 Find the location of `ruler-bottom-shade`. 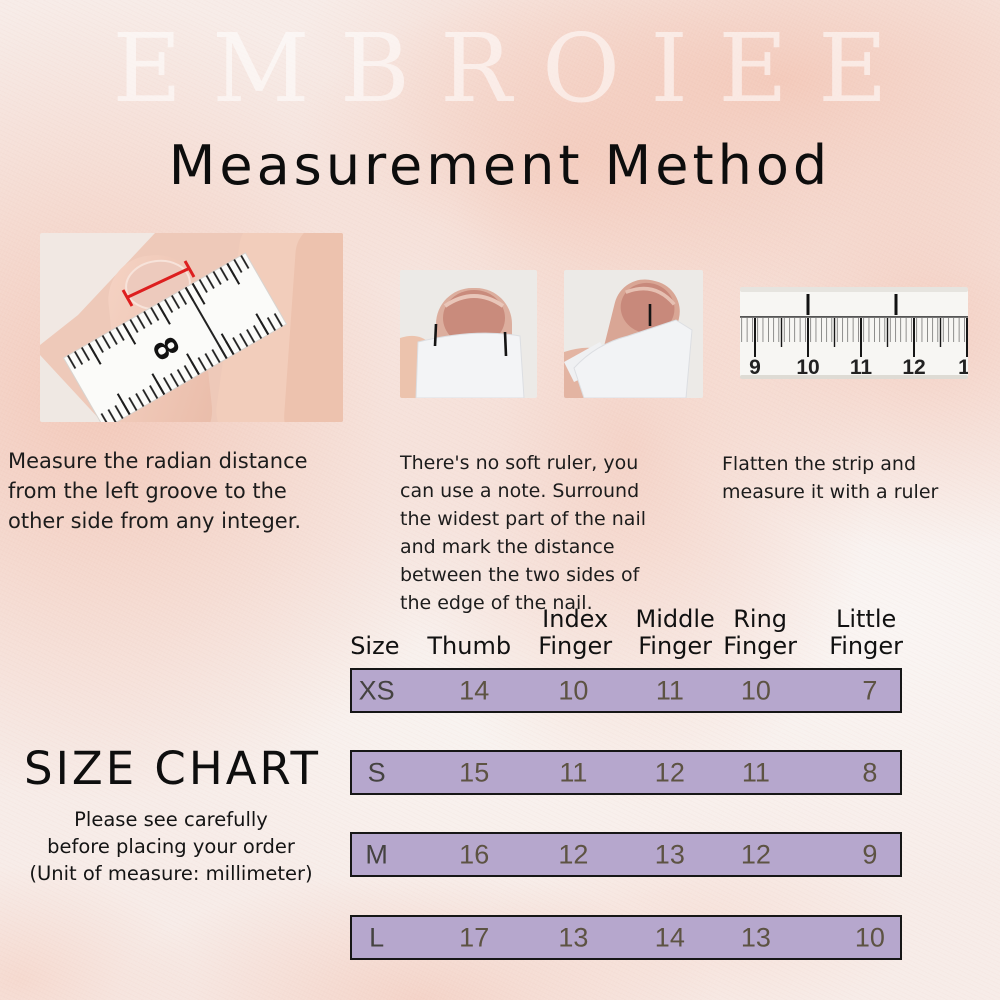

ruler-bottom-shade is located at coordinates (854, 377).